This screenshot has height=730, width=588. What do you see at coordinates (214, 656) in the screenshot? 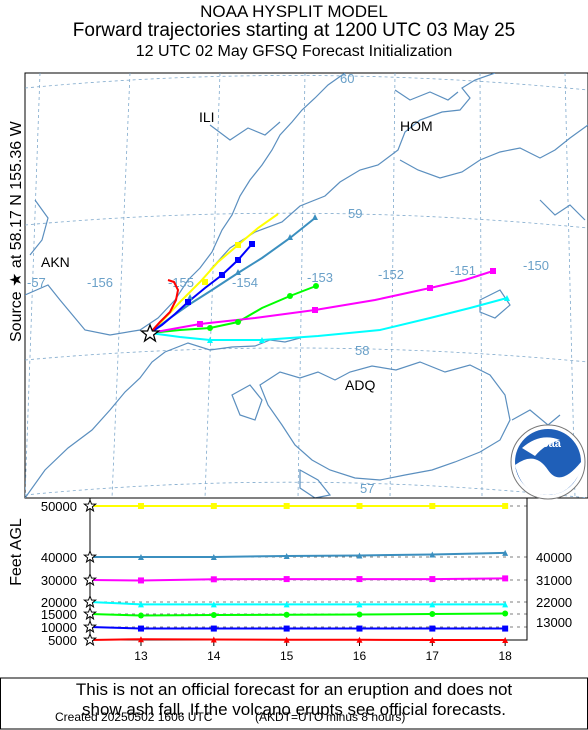
I see `x-tick-label: 14` at bounding box center [214, 656].